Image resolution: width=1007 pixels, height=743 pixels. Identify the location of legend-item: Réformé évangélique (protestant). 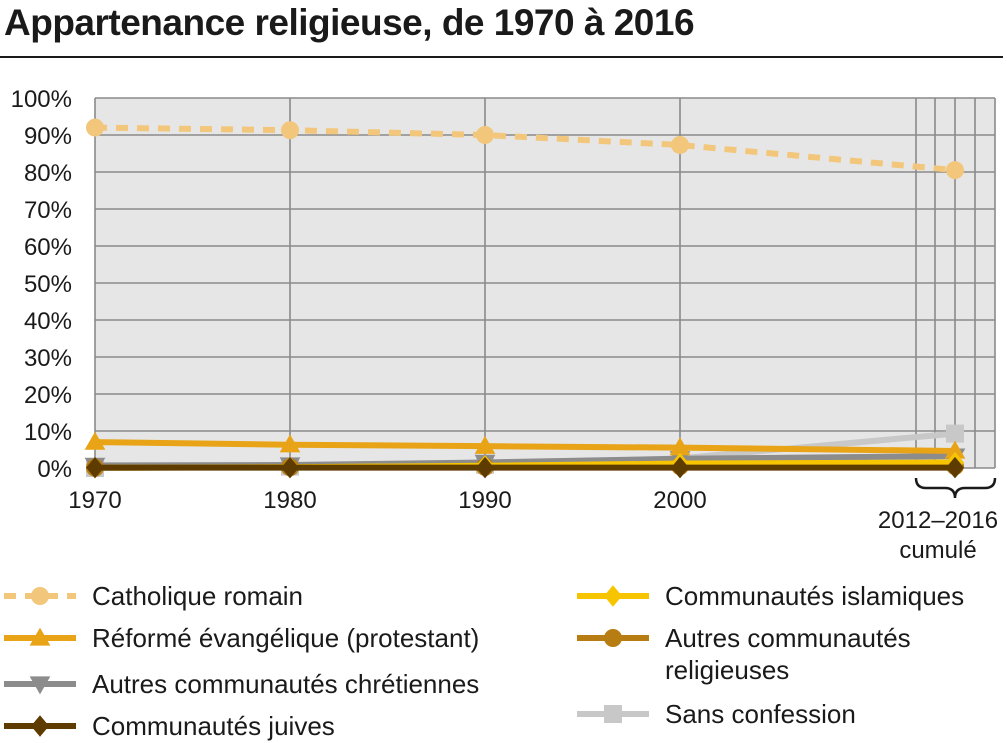
(241, 638).